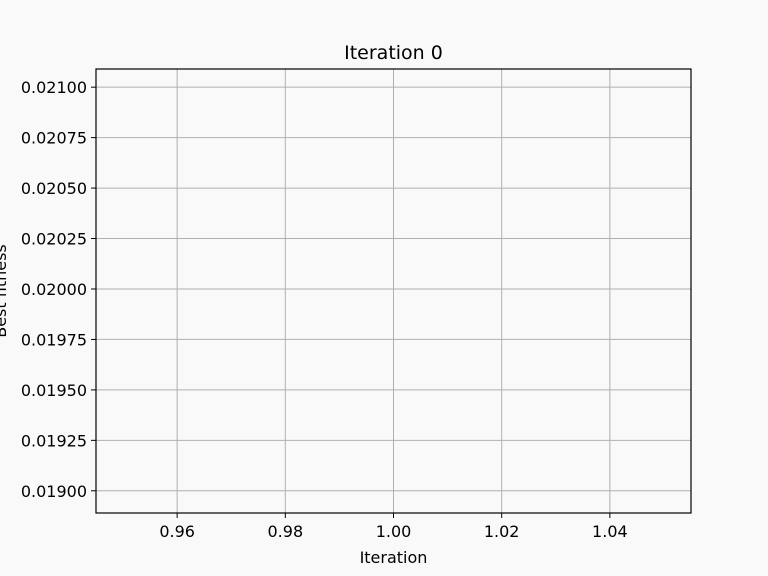 Image resolution: width=768 pixels, height=576 pixels. What do you see at coordinates (610, 531) in the screenshot?
I see `x-tick-label: 1.04` at bounding box center [610, 531].